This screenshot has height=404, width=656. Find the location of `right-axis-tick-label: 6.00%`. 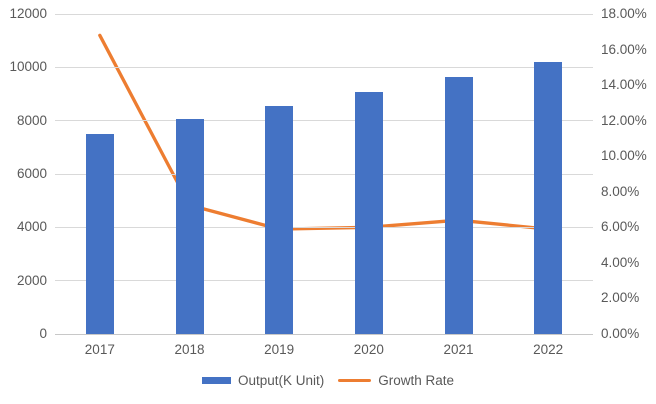

right-axis-tick-label: 6.00% is located at coordinates (620, 227).